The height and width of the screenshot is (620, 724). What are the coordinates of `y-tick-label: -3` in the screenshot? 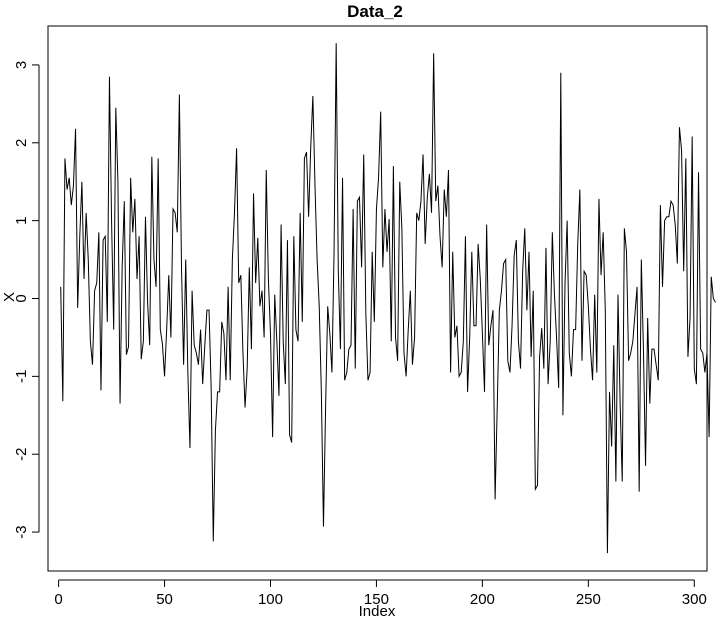 It's located at (21, 531).